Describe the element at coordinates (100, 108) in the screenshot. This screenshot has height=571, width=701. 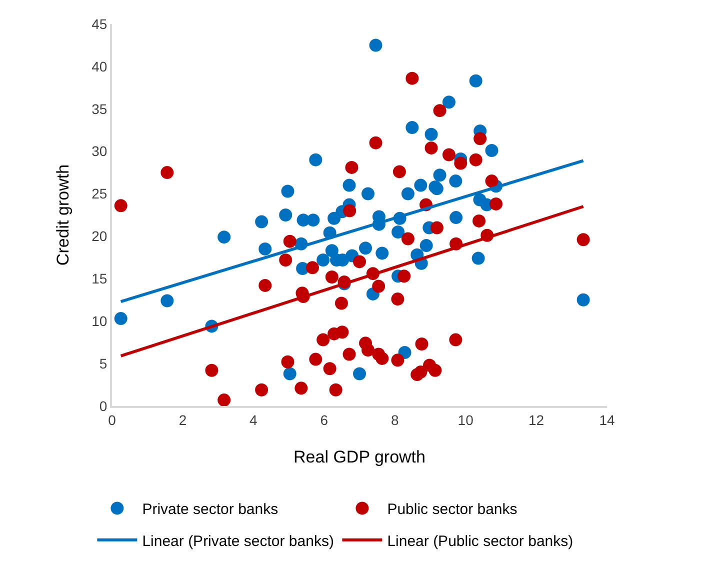
I see `y-tick-label: 35` at that location.